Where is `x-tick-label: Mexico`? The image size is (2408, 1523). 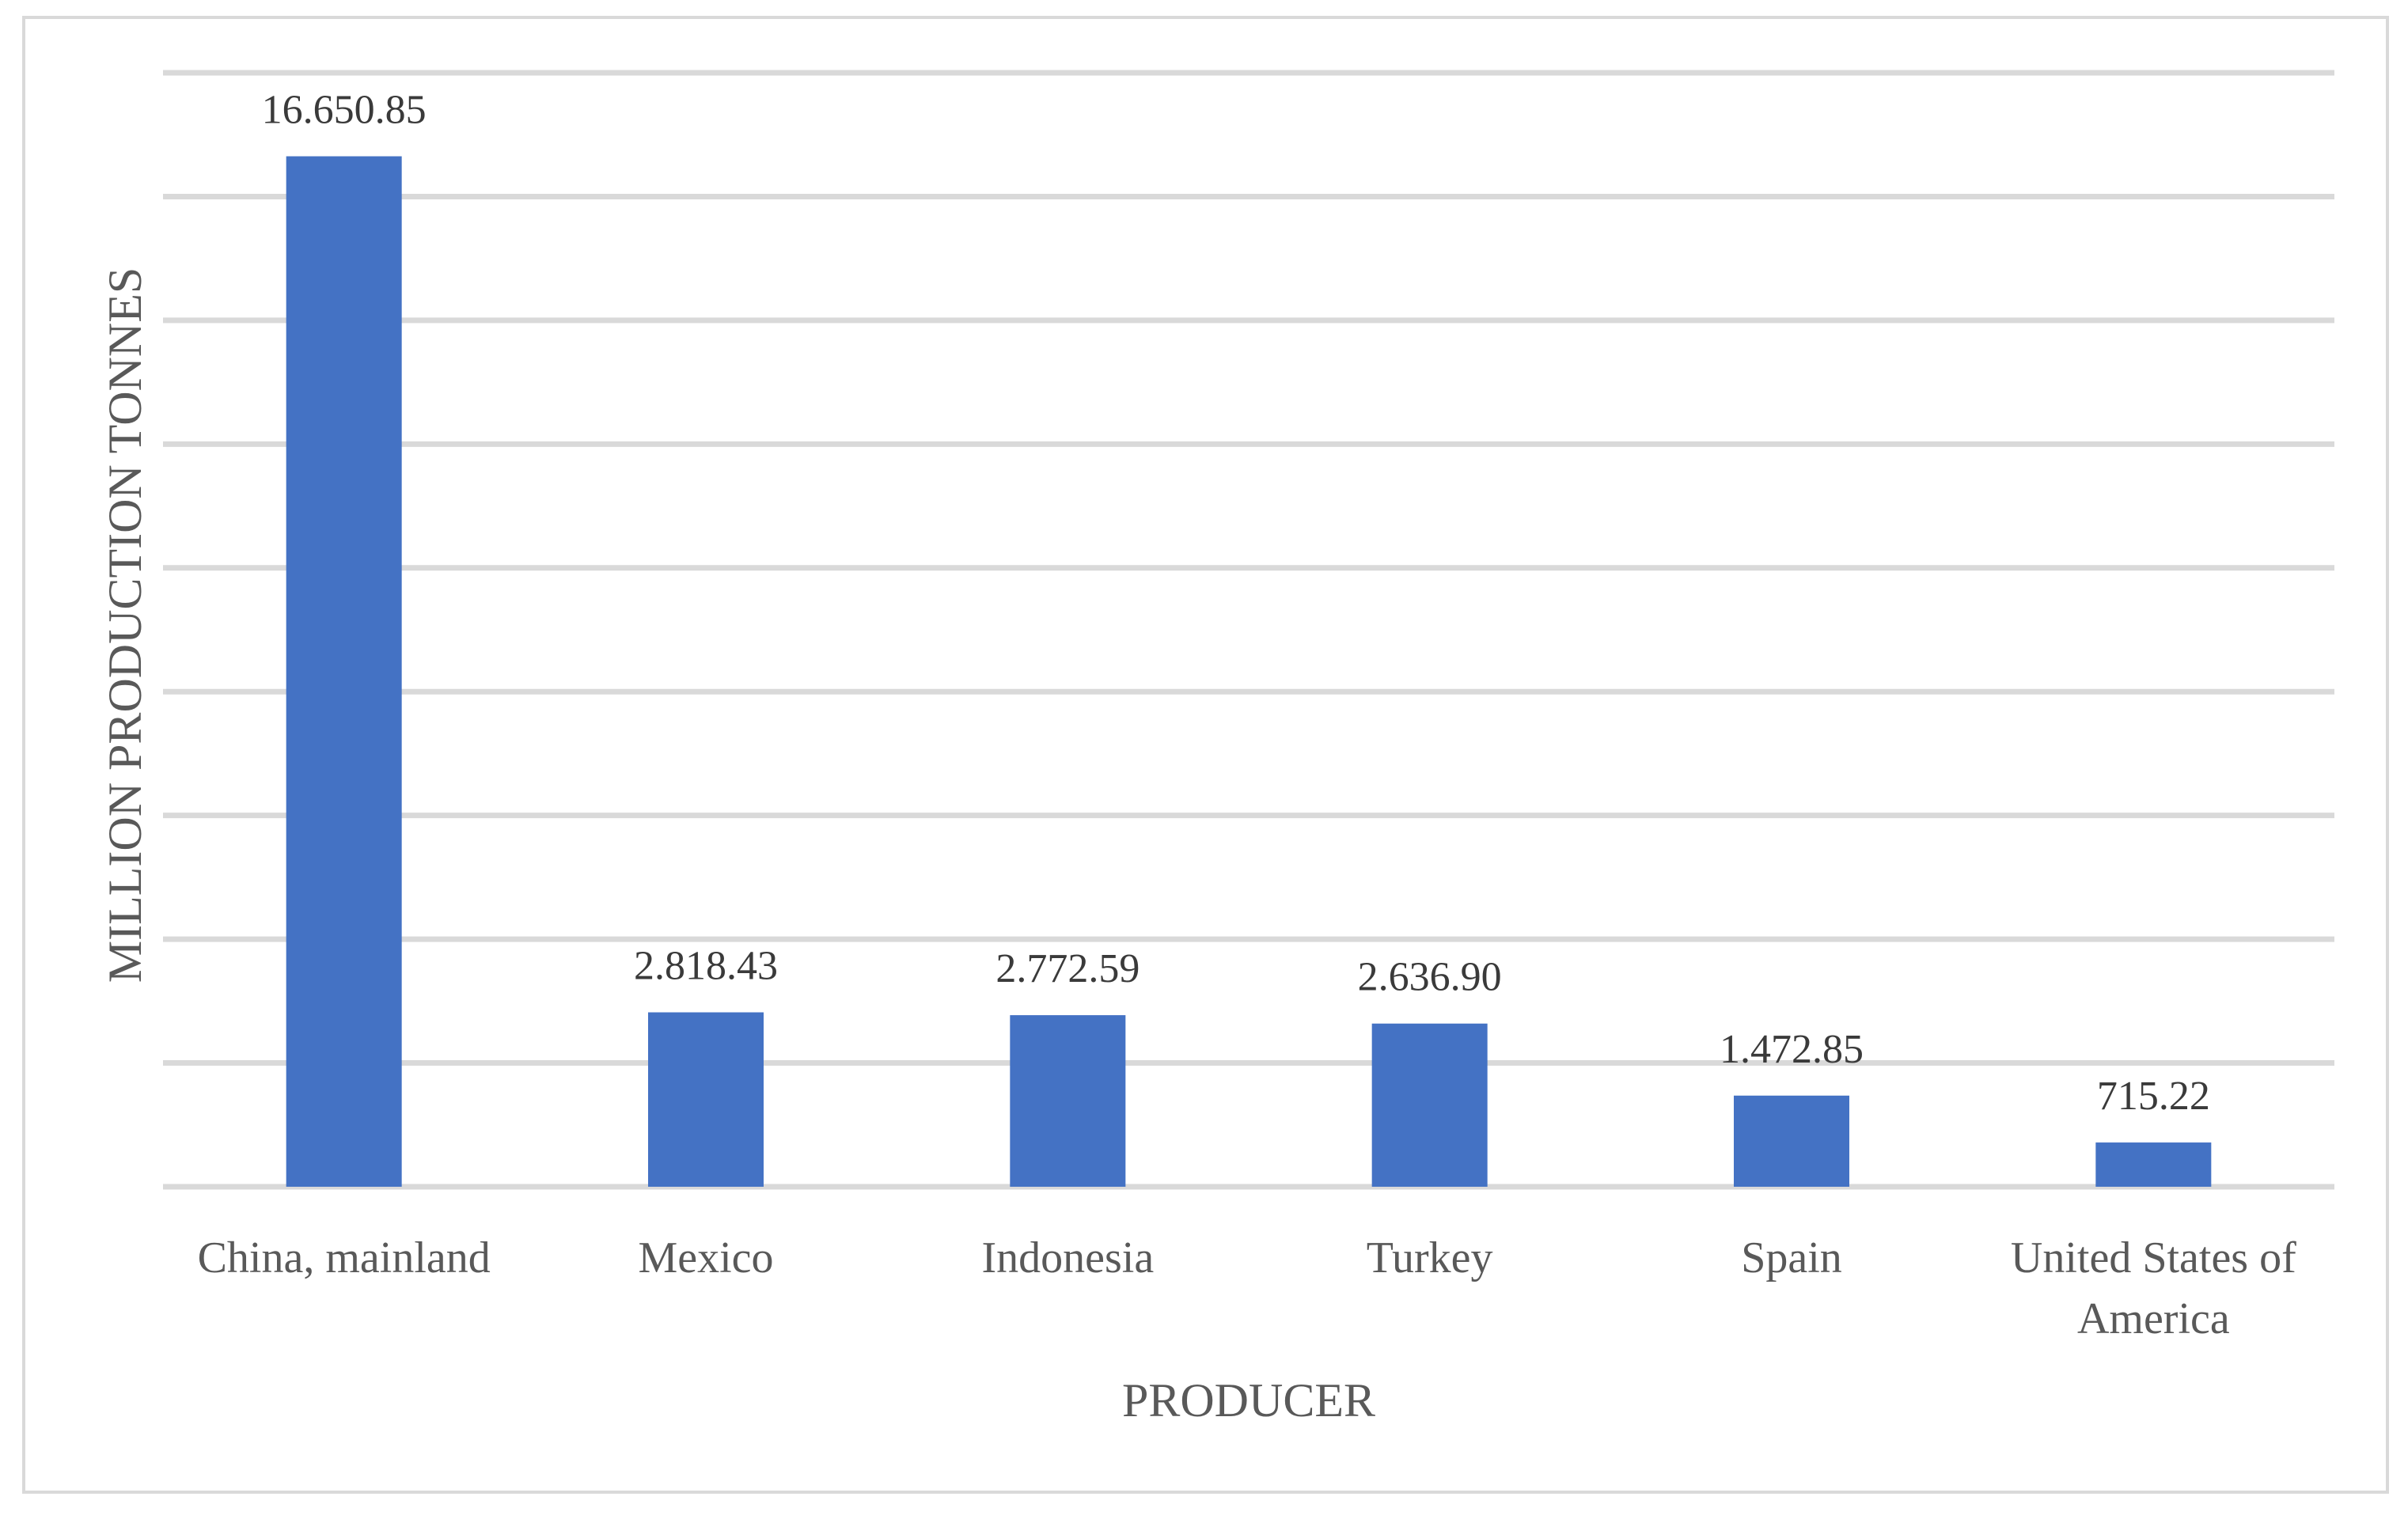 x-tick-label: Mexico is located at coordinates (705, 1258).